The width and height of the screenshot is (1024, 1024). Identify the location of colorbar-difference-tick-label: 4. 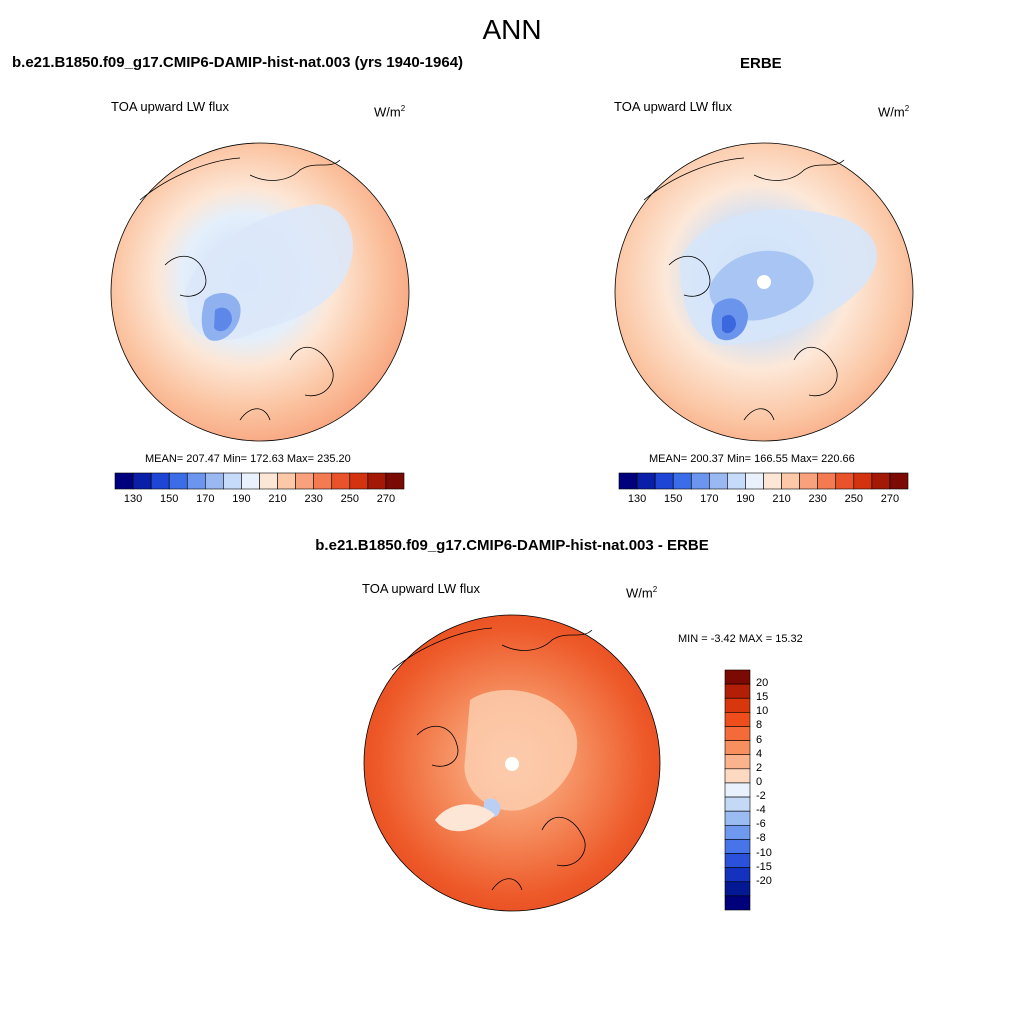
(759, 753).